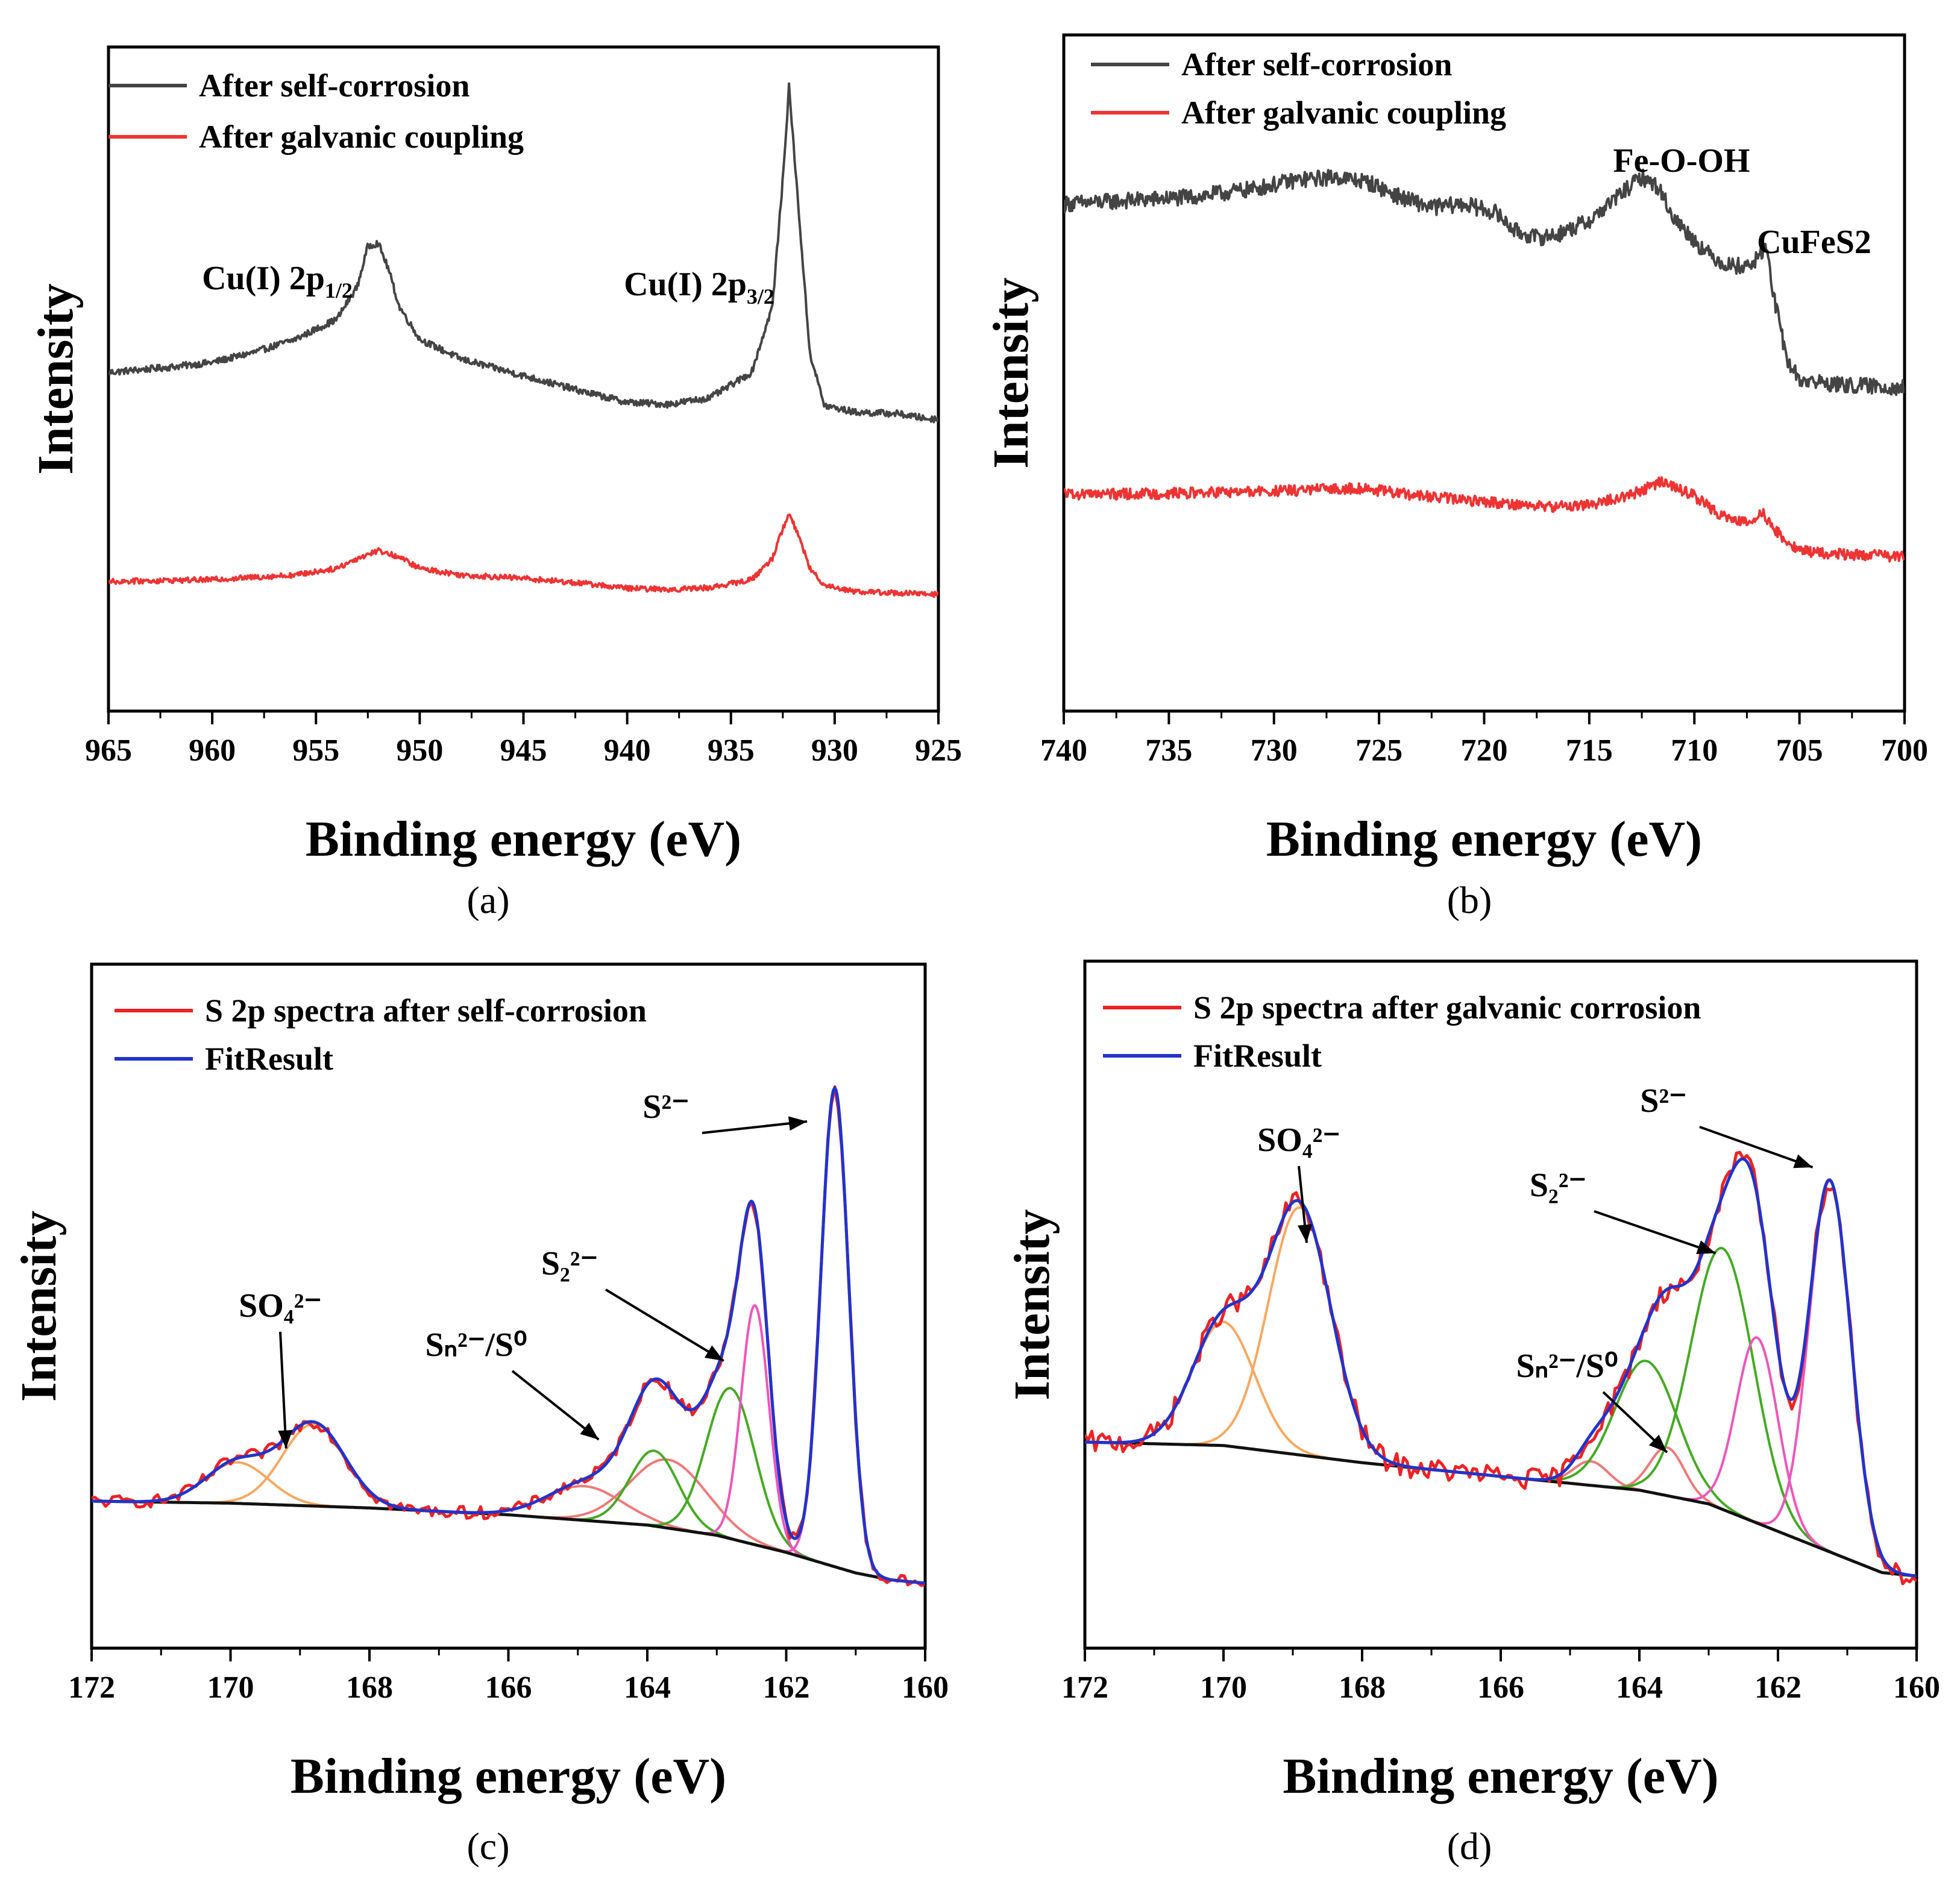 The height and width of the screenshot is (1885, 1960). I want to click on x-tick-label: 710, so click(1694, 751).